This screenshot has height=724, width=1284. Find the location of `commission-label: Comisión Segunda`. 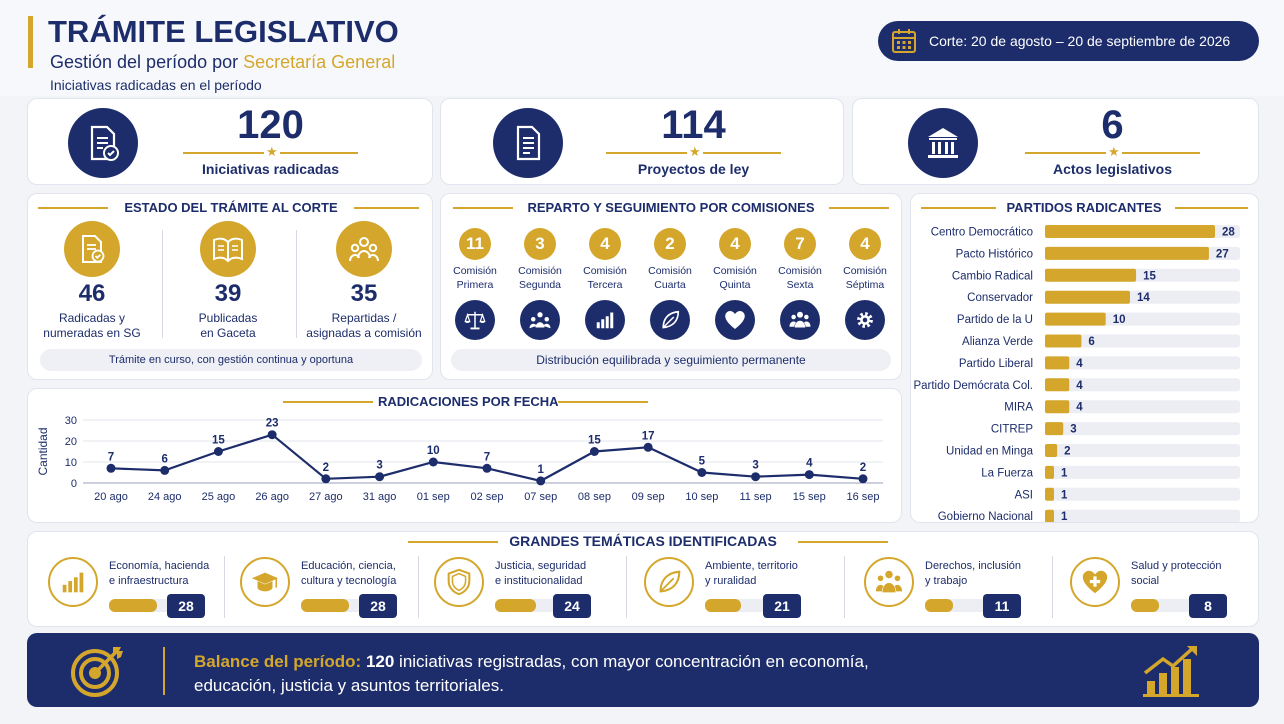

commission-label: Comisión Segunda is located at coordinates (540, 278).